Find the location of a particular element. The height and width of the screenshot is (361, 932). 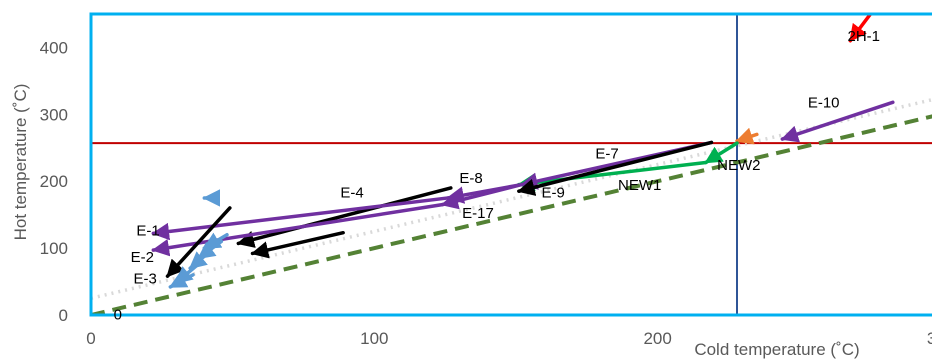

stream-label: 0 is located at coordinates (118, 315).